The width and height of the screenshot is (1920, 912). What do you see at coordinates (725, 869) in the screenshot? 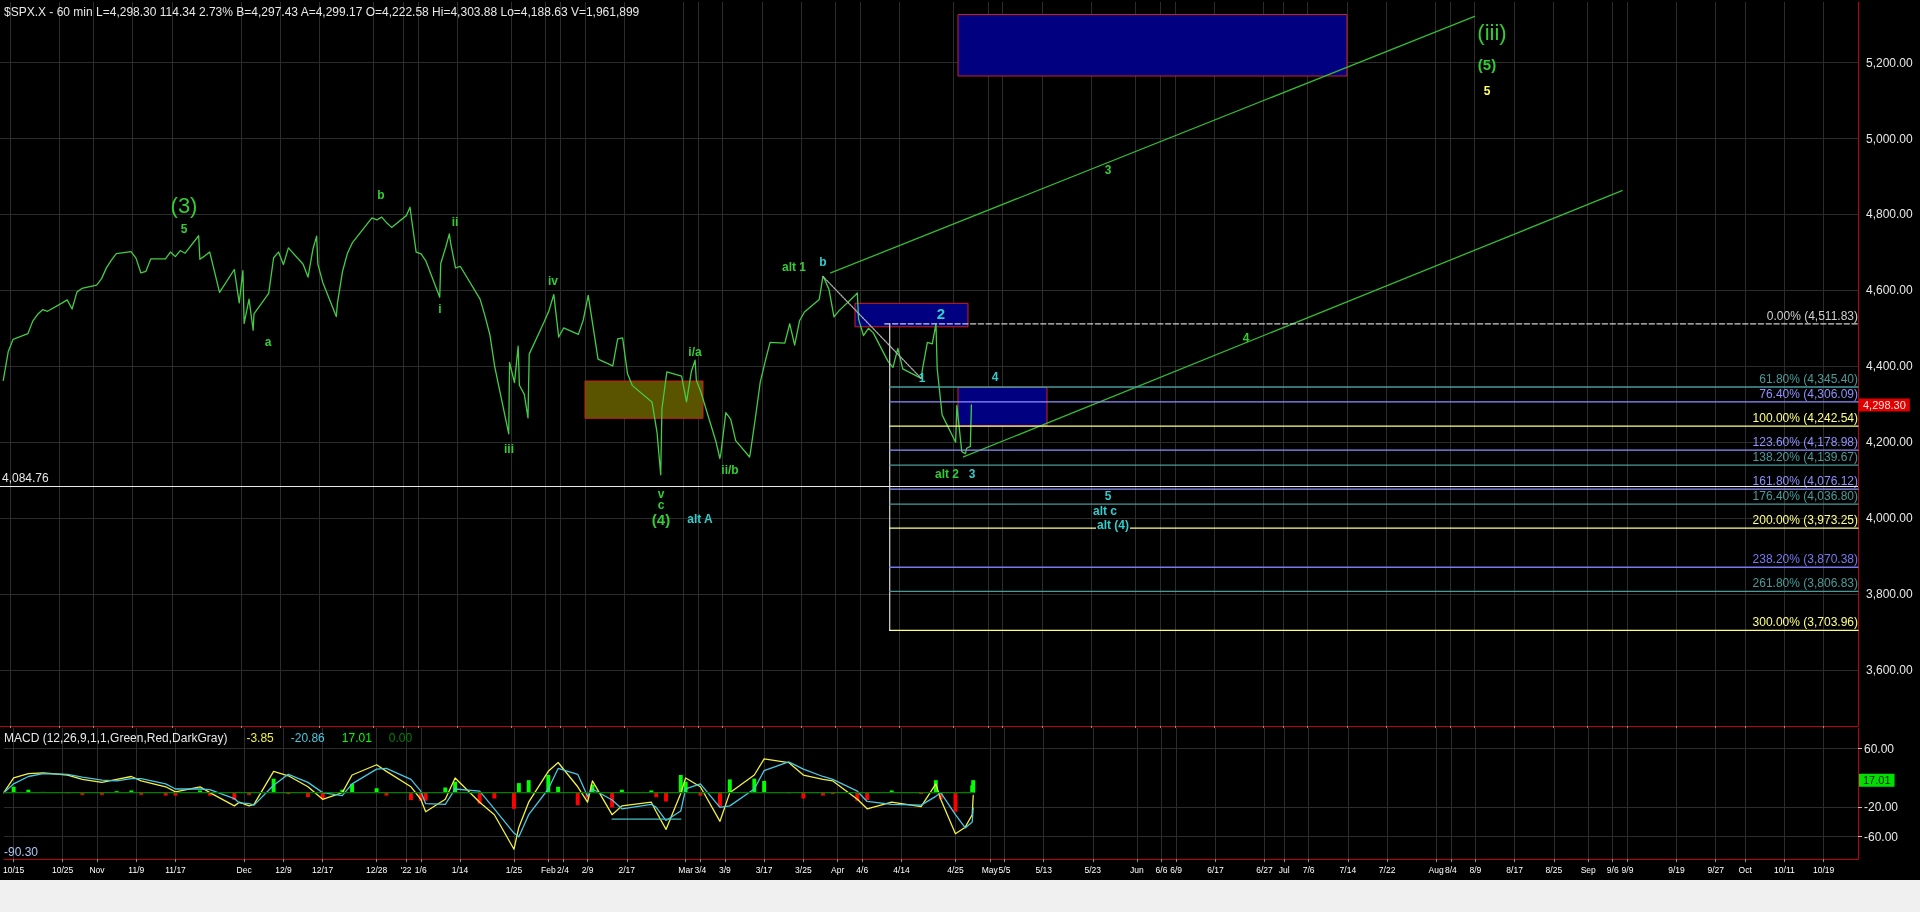
I see `x-tick-label: 3/9` at bounding box center [725, 869].